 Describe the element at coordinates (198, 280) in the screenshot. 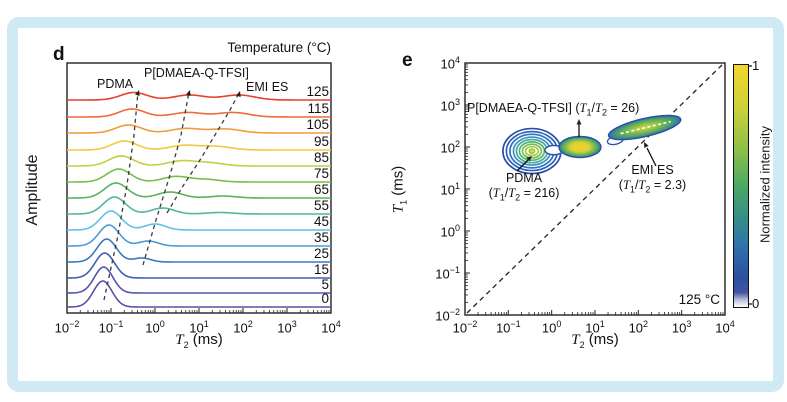

I see `relaxation-curve-5C` at that location.